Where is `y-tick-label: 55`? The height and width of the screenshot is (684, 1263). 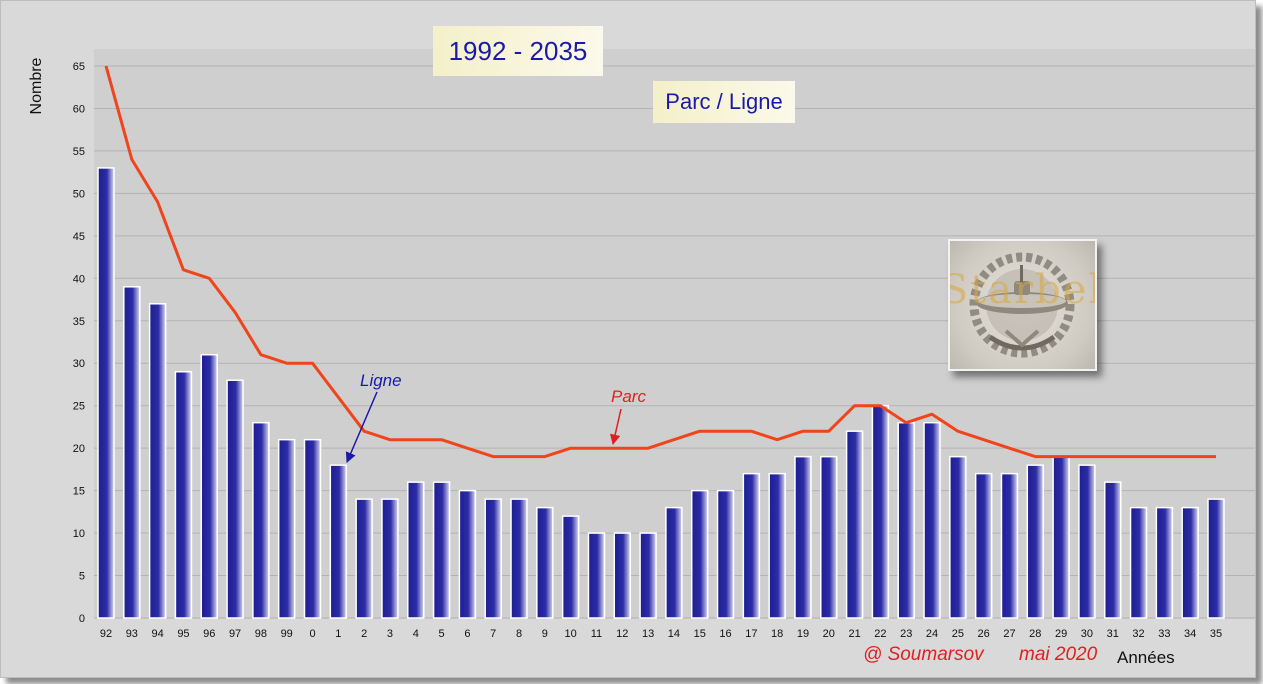 y-tick-label: 55 is located at coordinates (79, 152).